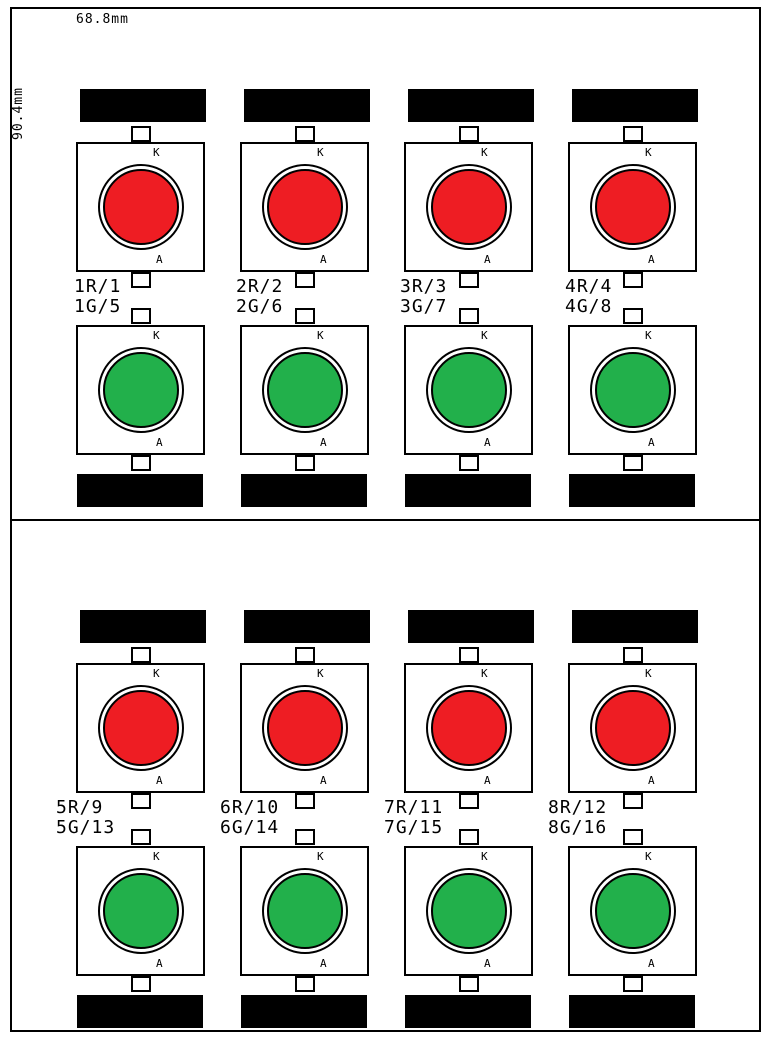 This screenshot has height=1039, width=772. I want to click on red-led-label: 8R/12, so click(578, 807).